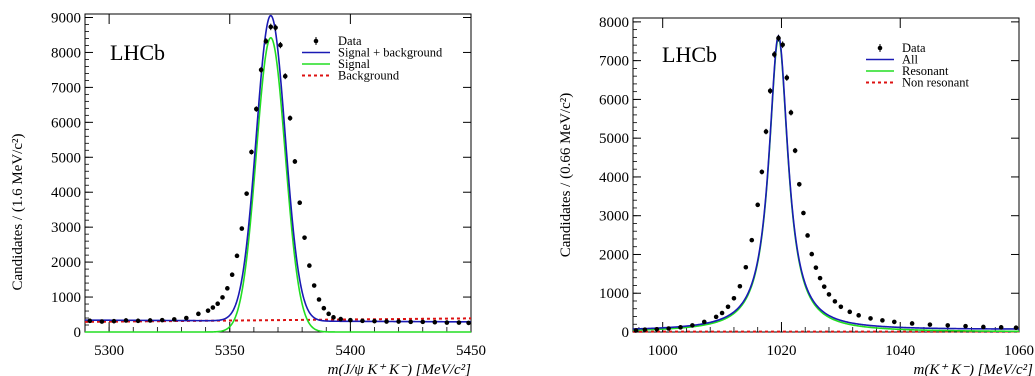 The width and height of the screenshot is (1035, 376). What do you see at coordinates (900, 351) in the screenshot?
I see `right-x-tick-label: 1040` at bounding box center [900, 351].